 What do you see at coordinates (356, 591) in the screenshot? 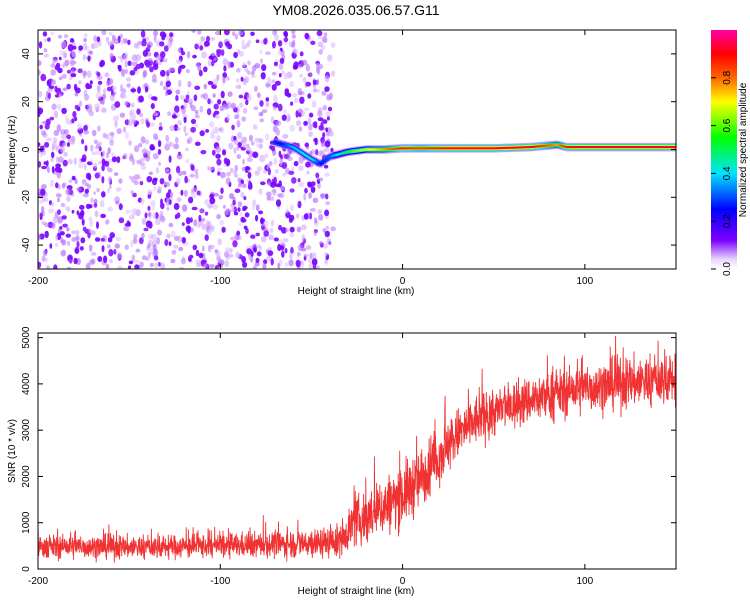
I see `snr-xlabel: Height of straight line (km)` at bounding box center [356, 591].